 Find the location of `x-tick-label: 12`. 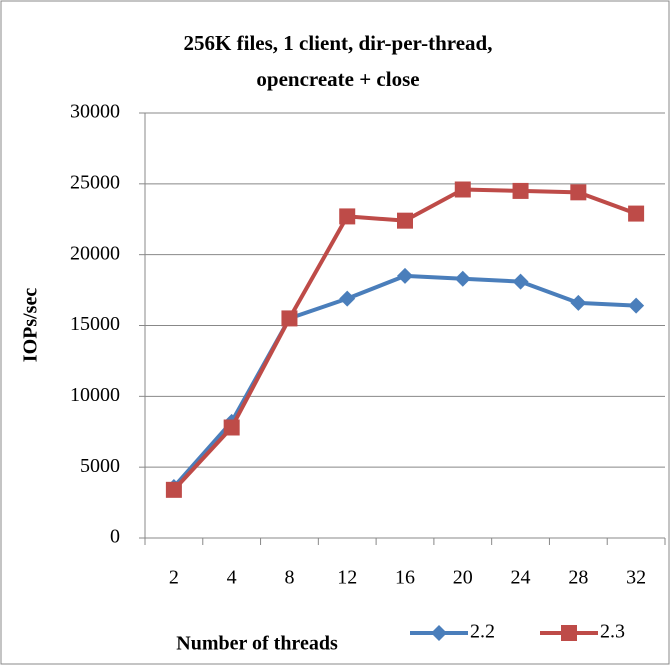

x-tick-label: 12 is located at coordinates (347, 578).